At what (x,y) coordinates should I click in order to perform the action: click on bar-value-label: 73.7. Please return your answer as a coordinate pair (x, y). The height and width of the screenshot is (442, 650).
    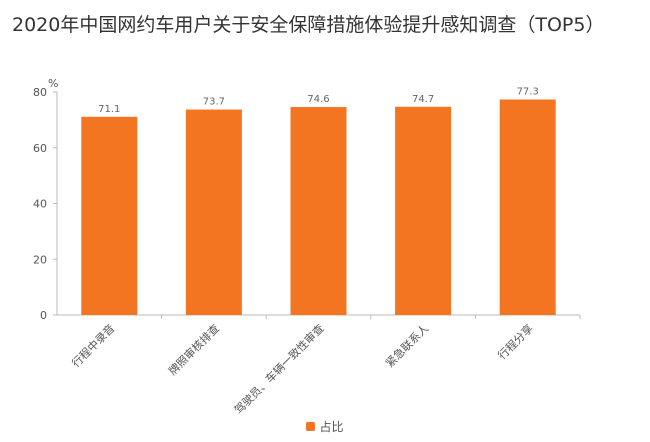
    Looking at the image, I should click on (214, 102).